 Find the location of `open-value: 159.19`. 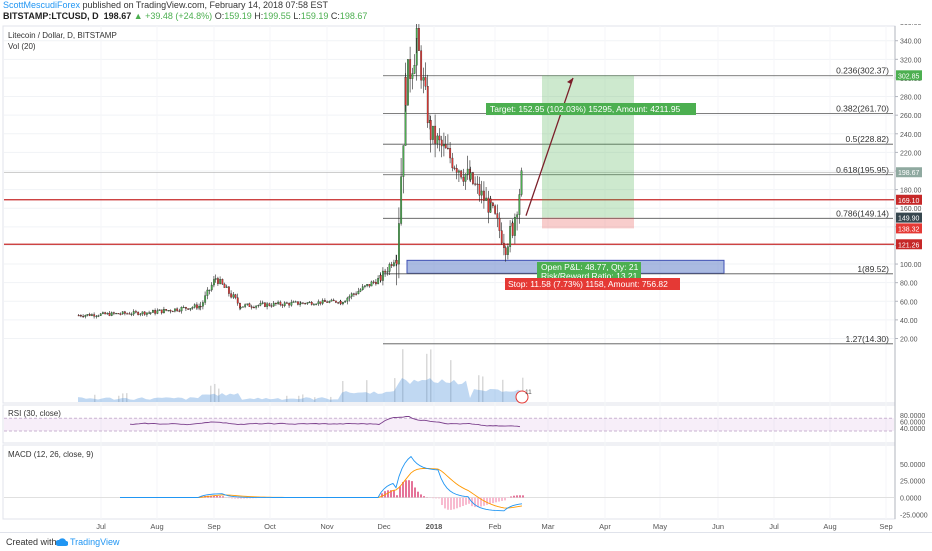

open-value: 159.19 is located at coordinates (238, 16).